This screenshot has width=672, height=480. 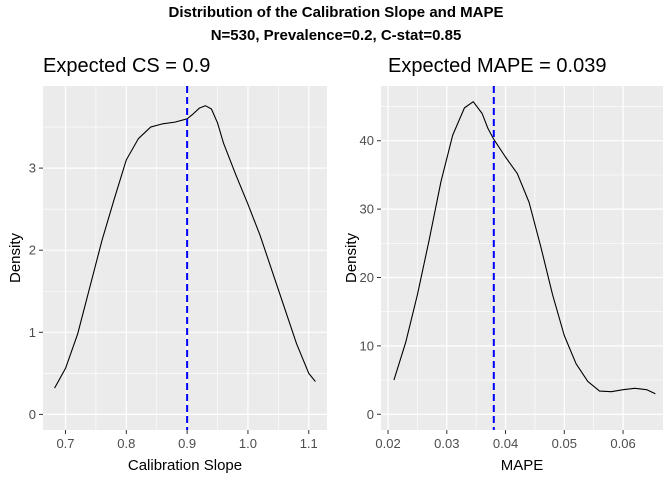 What do you see at coordinates (522, 465) in the screenshot?
I see `panel-2-x-axis-label: MAPE` at bounding box center [522, 465].